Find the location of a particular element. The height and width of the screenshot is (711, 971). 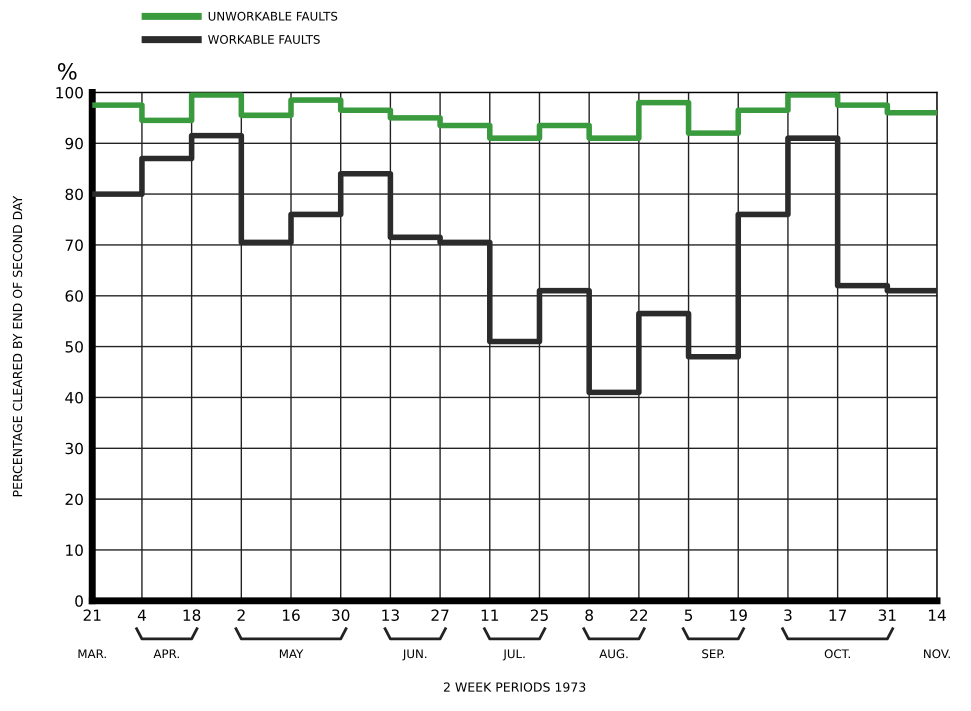

text: SEP. is located at coordinates (713, 653).